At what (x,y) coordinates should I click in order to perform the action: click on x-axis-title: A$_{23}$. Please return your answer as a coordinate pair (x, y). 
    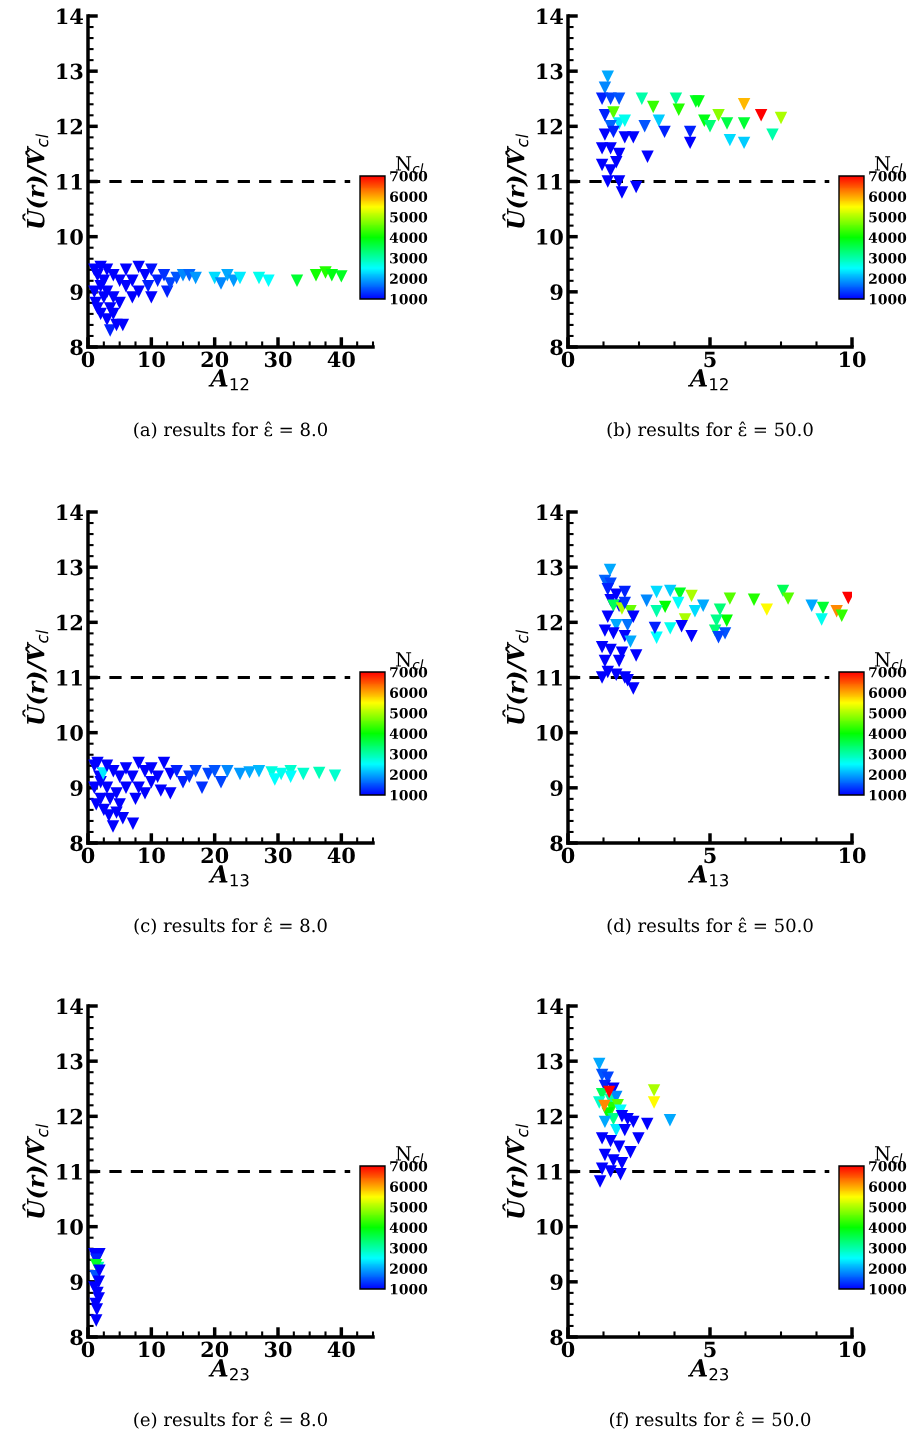
    Looking at the image, I should click on (708, 1370).